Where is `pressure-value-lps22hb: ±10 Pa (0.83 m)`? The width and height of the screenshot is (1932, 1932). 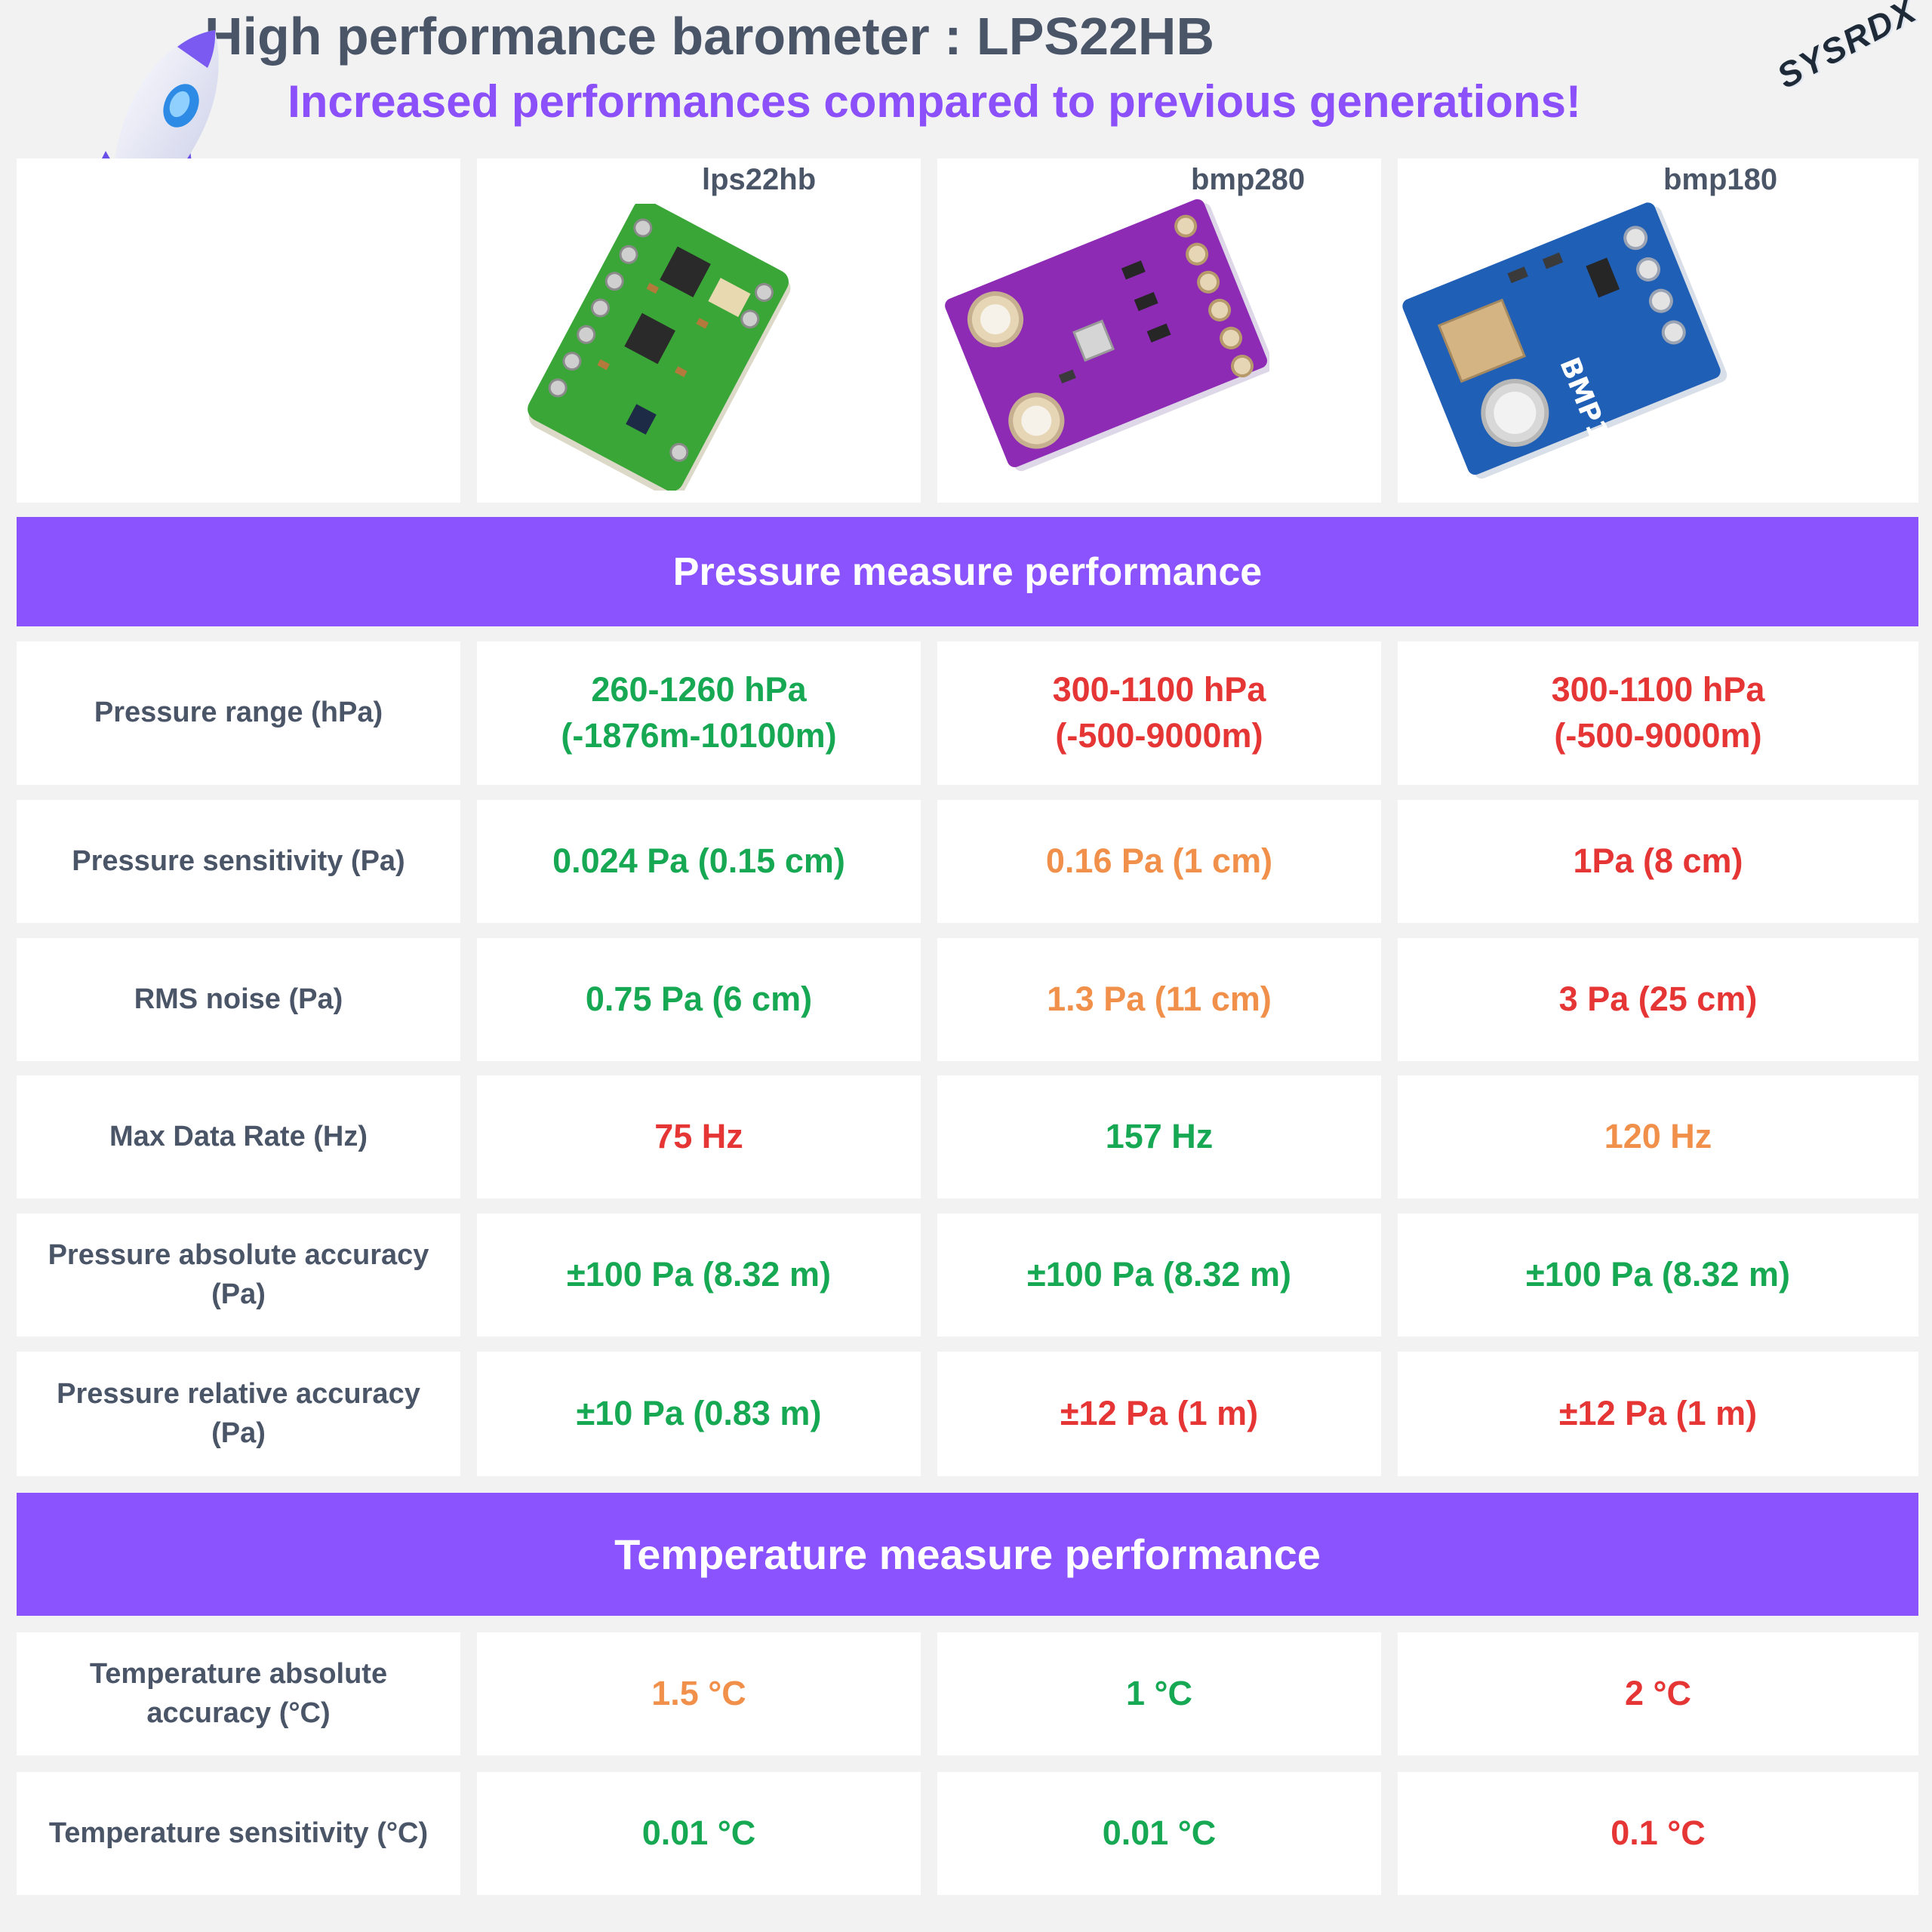
pressure-value-lps22hb: ±10 Pa (0.83 m) is located at coordinates (699, 1414).